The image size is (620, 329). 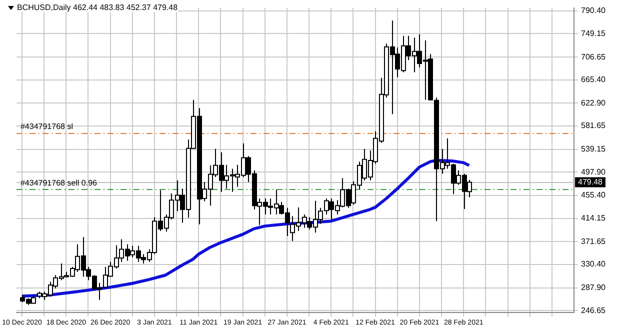 I want to click on y-tick-label: 749.15, so click(x=593, y=33).